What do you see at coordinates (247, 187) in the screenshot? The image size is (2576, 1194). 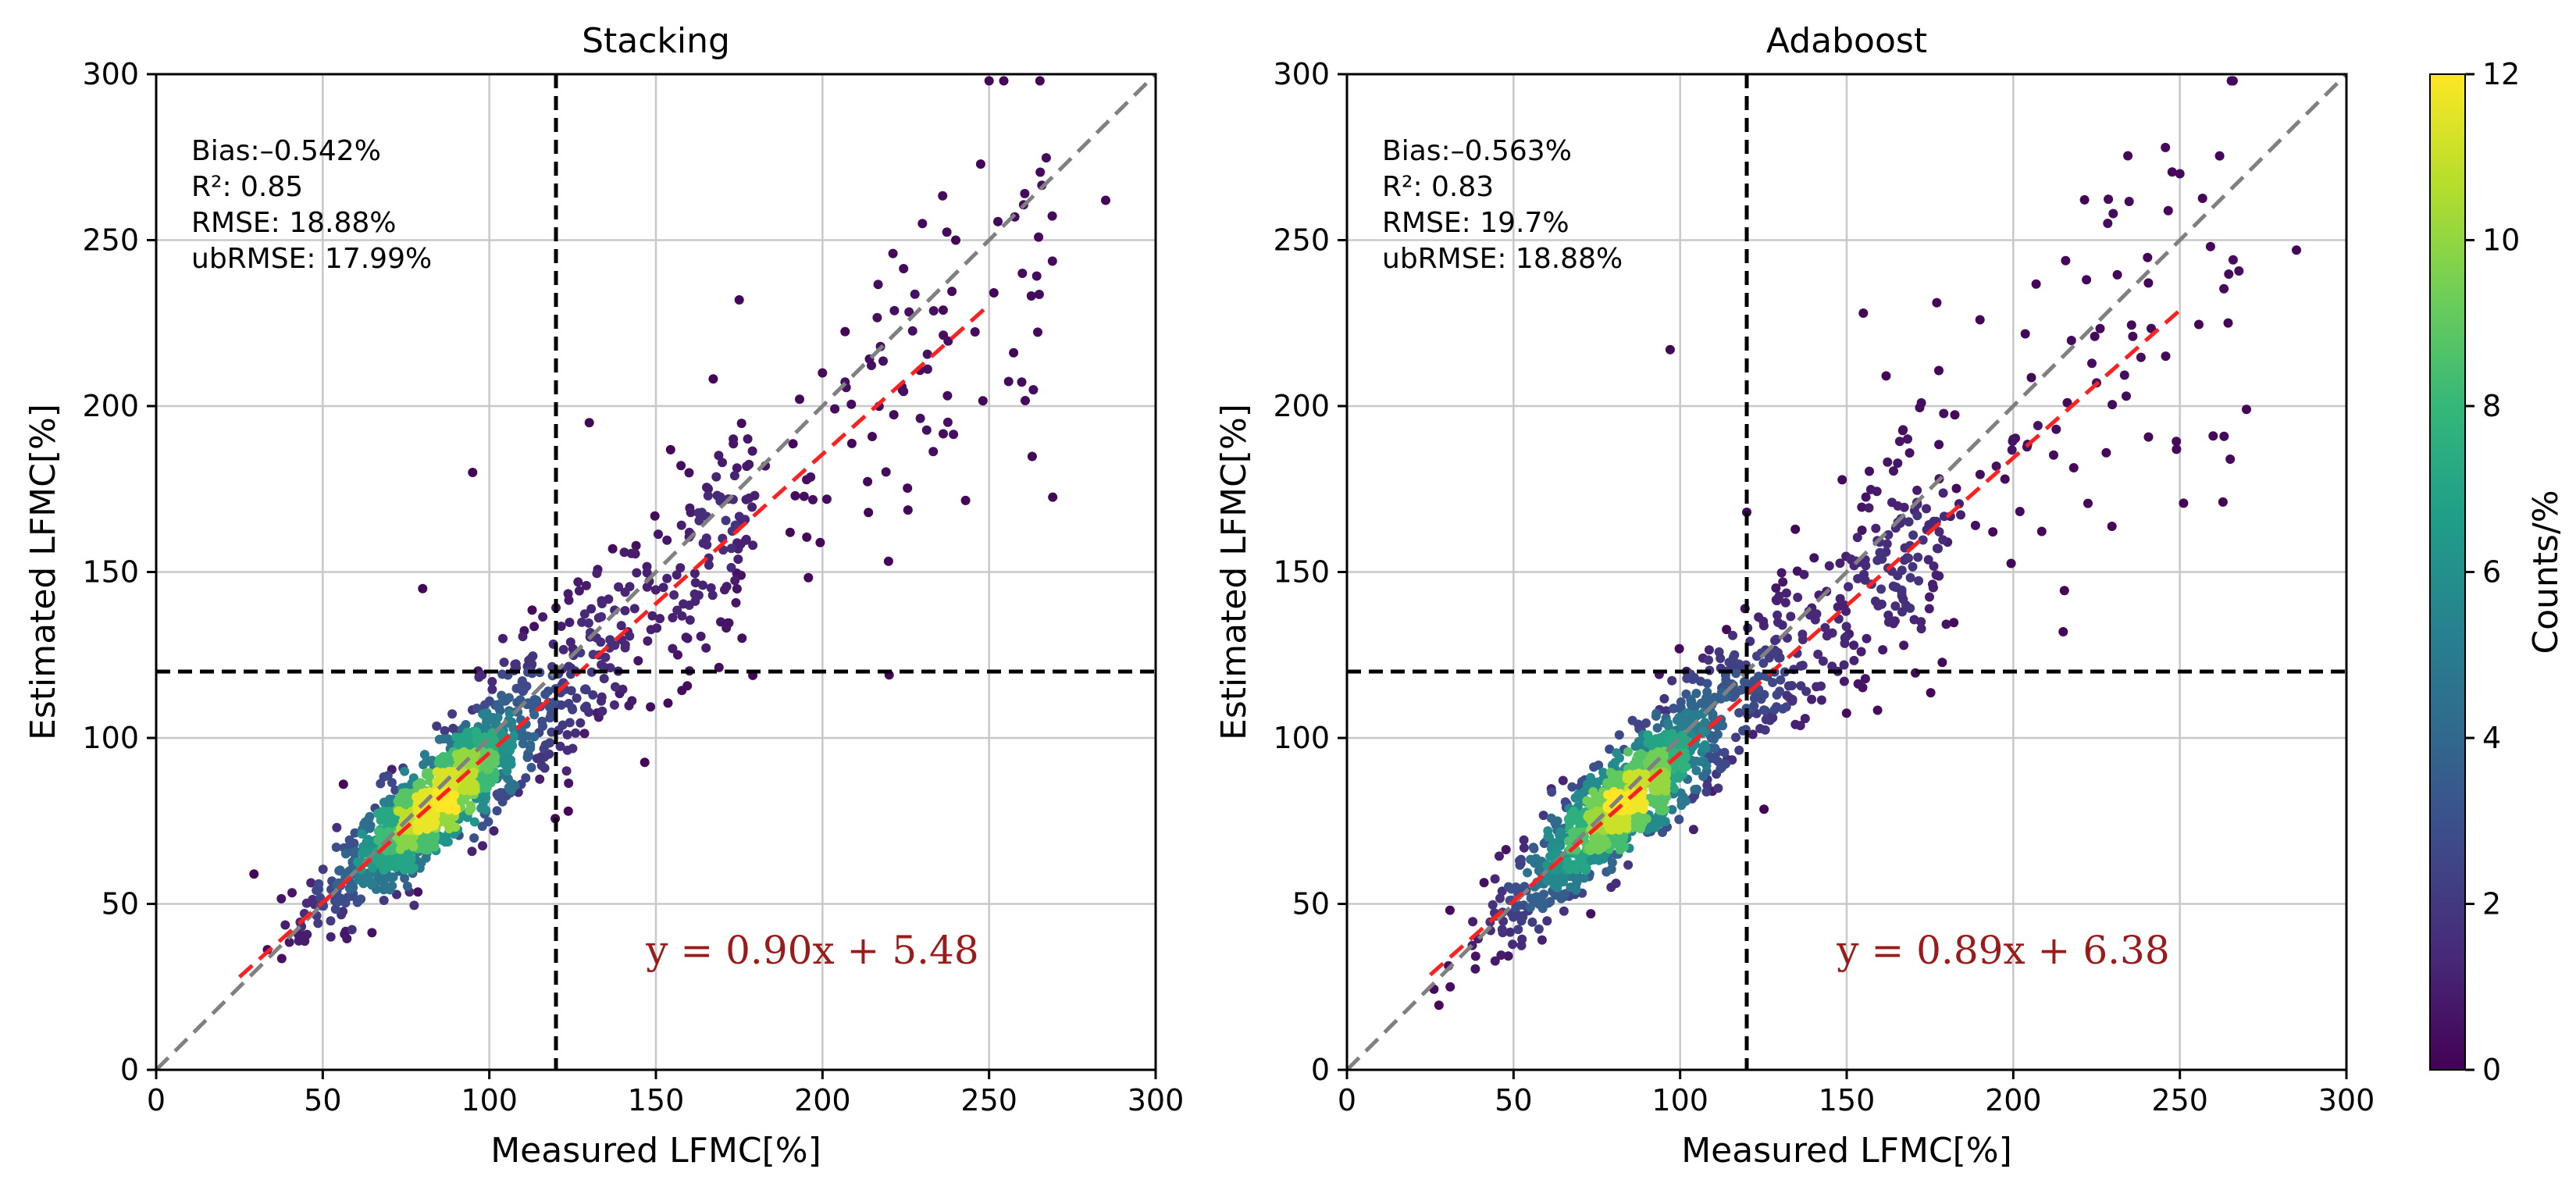 I see `r2-stat: R²: 0.85` at bounding box center [247, 187].